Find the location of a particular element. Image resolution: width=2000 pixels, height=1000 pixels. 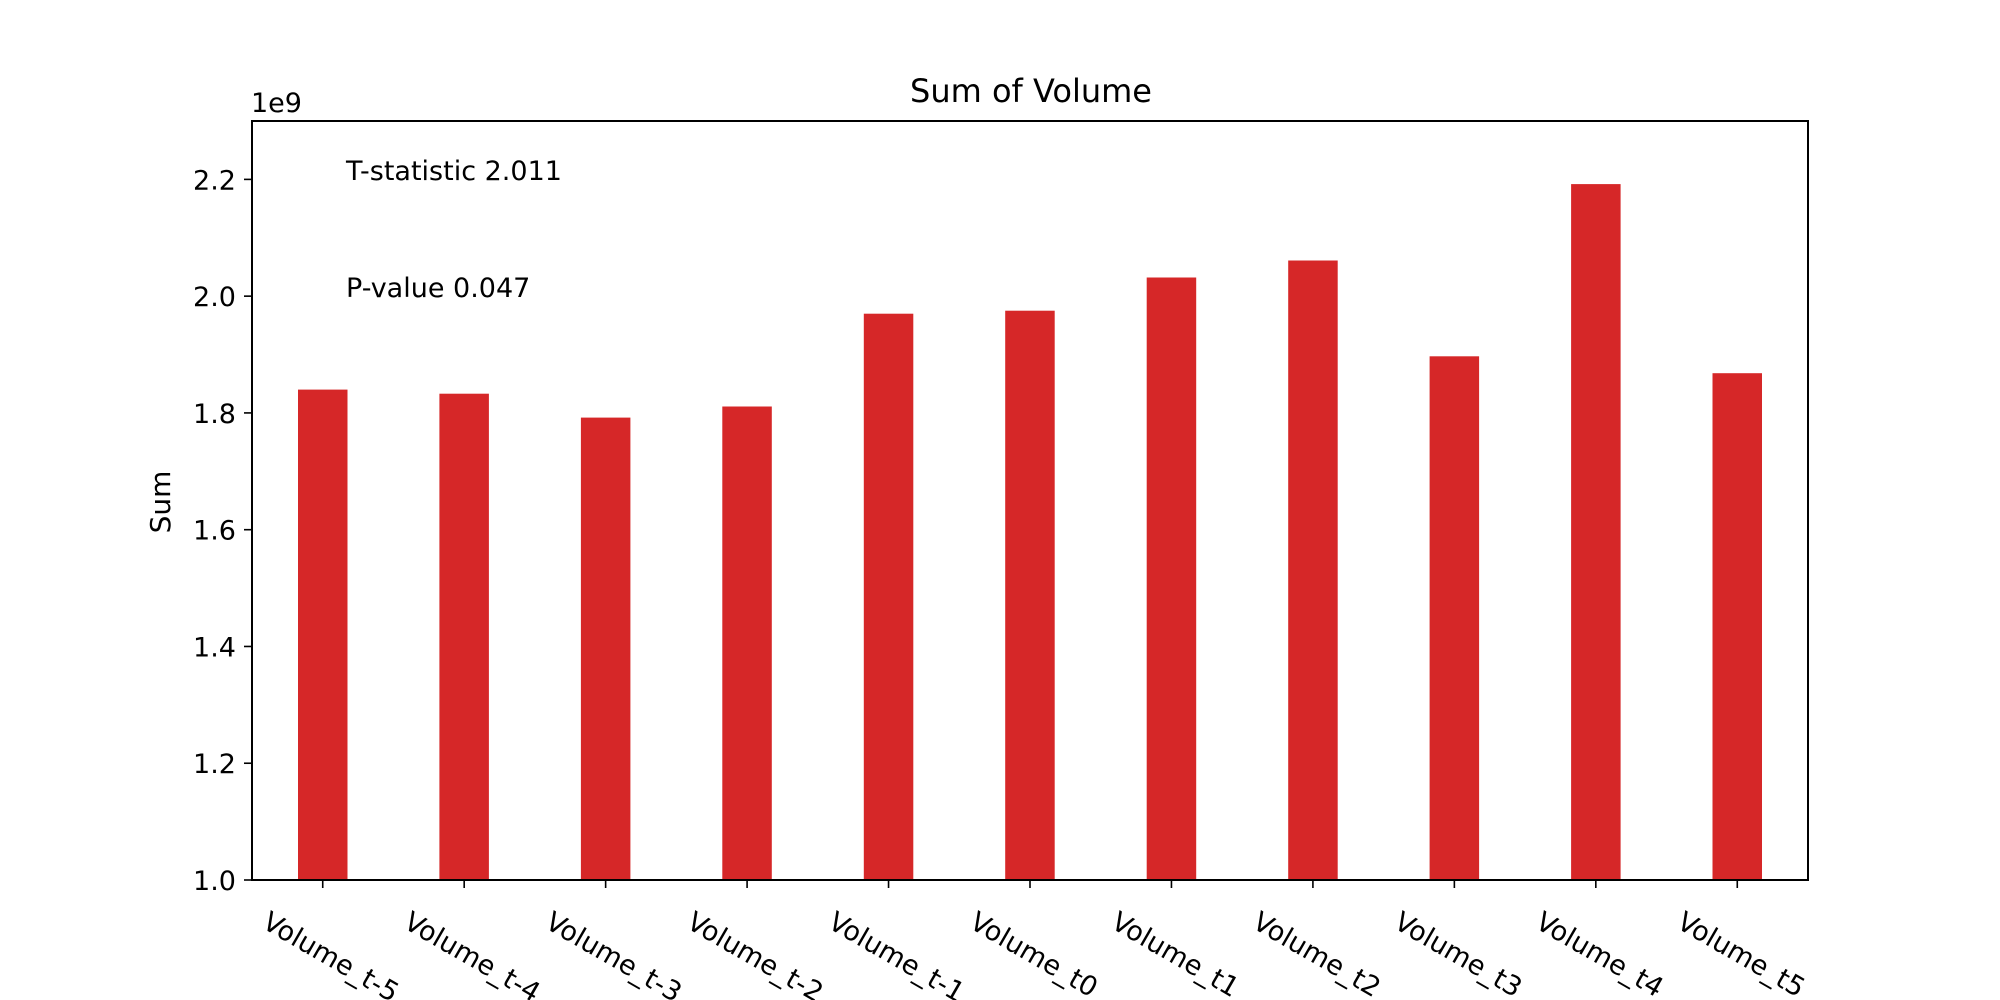

y-tick-label: 2.0 is located at coordinates (214, 297).